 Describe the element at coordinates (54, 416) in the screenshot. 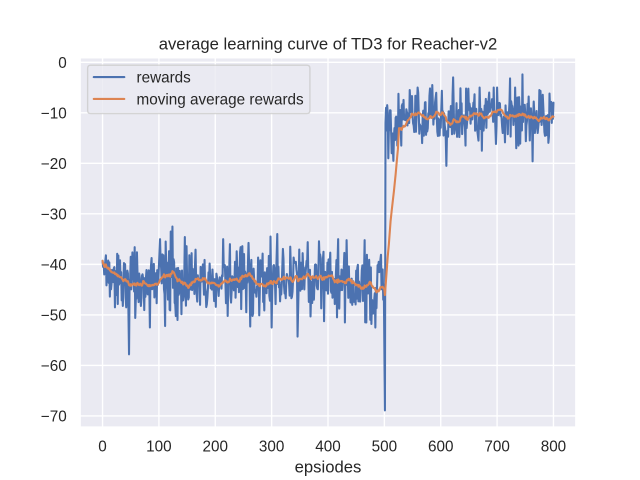

I see `svg-text: −70` at that location.